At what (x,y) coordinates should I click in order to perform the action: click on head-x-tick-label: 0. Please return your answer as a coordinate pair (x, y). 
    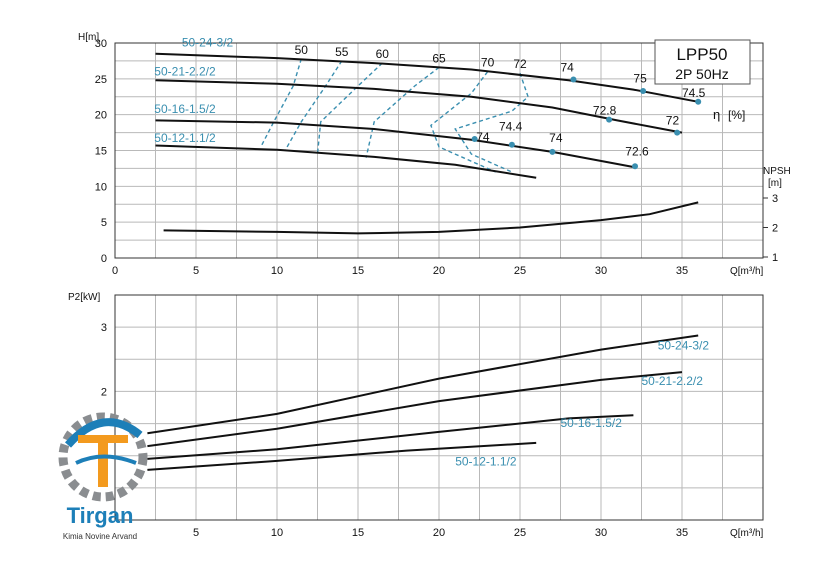
    Looking at the image, I should click on (115, 271).